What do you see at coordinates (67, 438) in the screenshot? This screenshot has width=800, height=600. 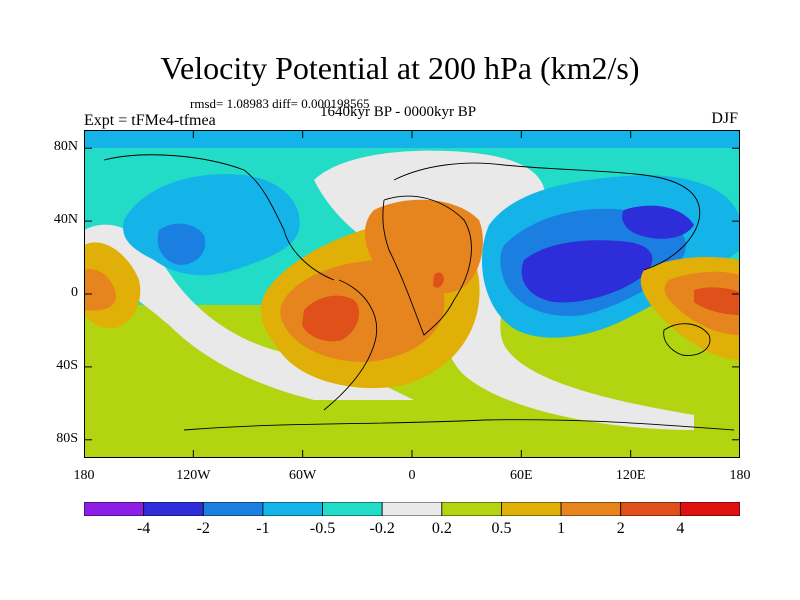 I see `y-tick-label: 80S` at bounding box center [67, 438].